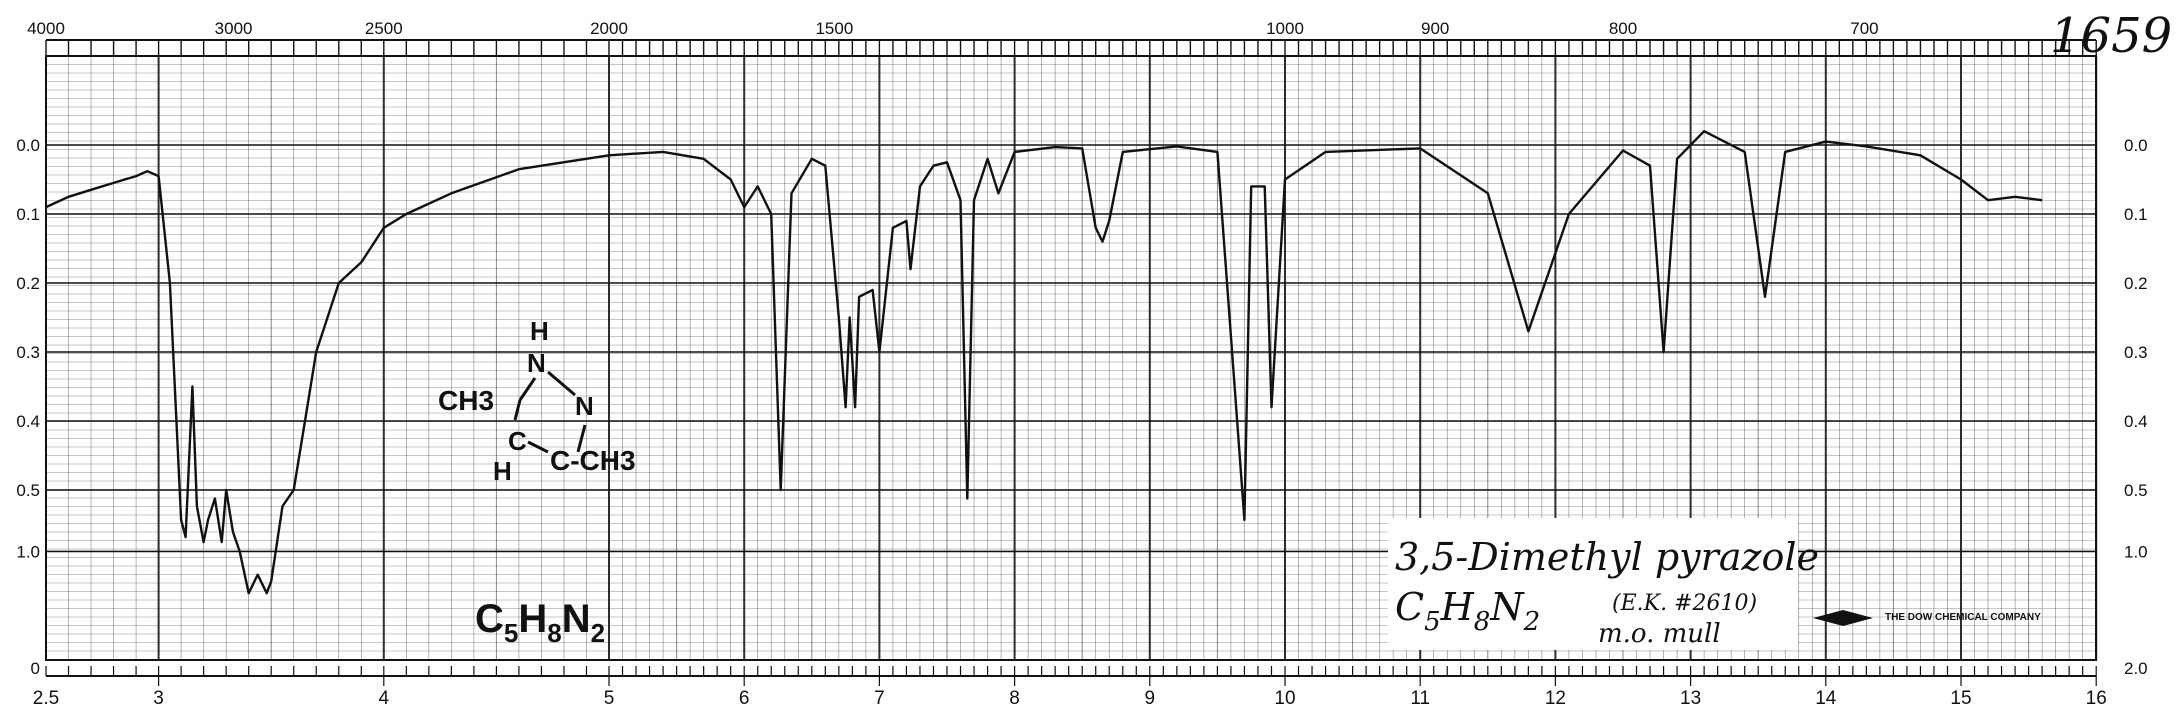  Describe the element at coordinates (539, 331) in the screenshot. I see `structure-h-top: H` at that location.